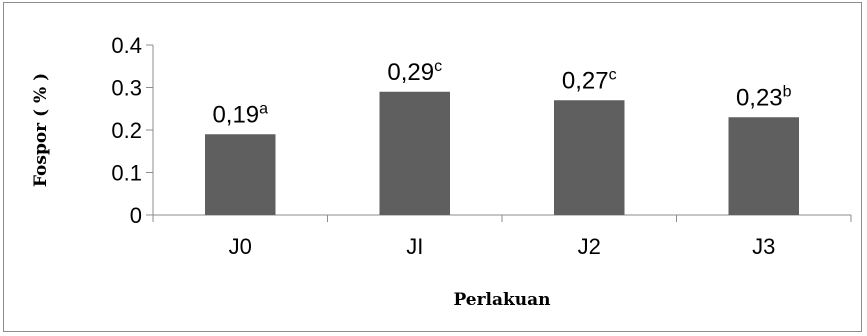 Image resolution: width=867 pixels, height=336 pixels. What do you see at coordinates (589, 246) in the screenshot?
I see `x-tick-label: J2` at bounding box center [589, 246].